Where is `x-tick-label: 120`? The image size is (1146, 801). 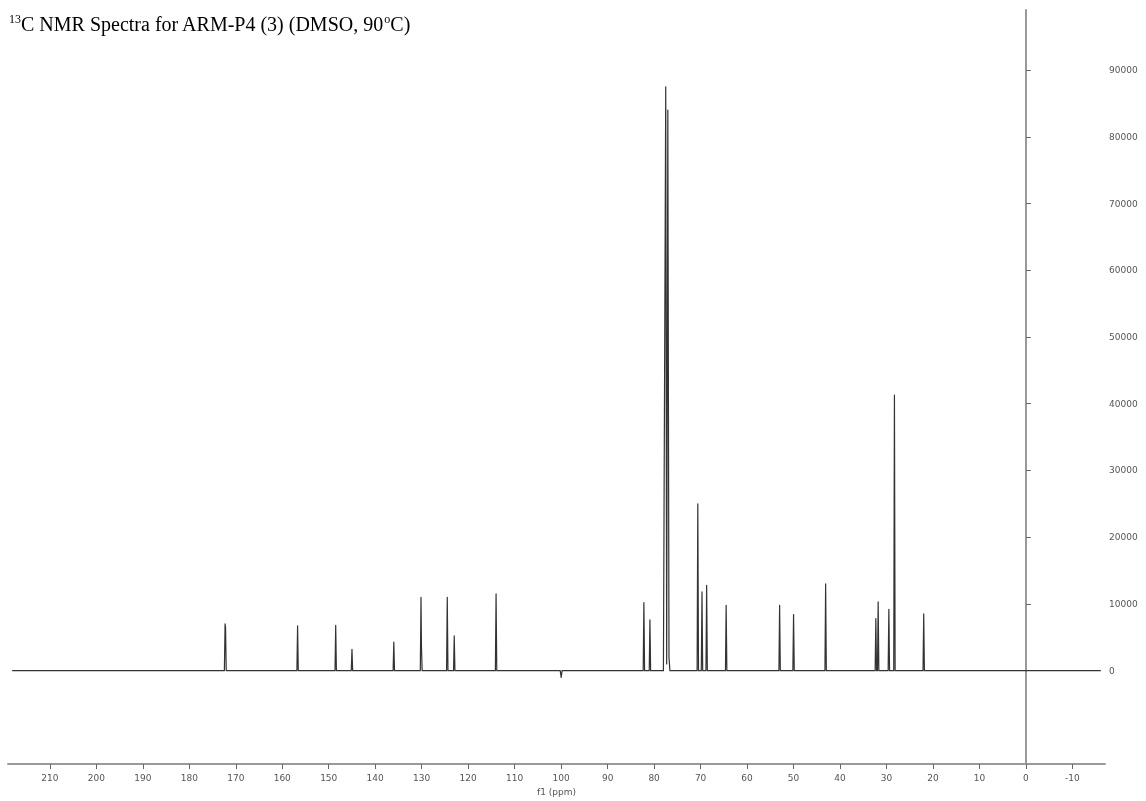
x-tick-label: 120 is located at coordinates (468, 777).